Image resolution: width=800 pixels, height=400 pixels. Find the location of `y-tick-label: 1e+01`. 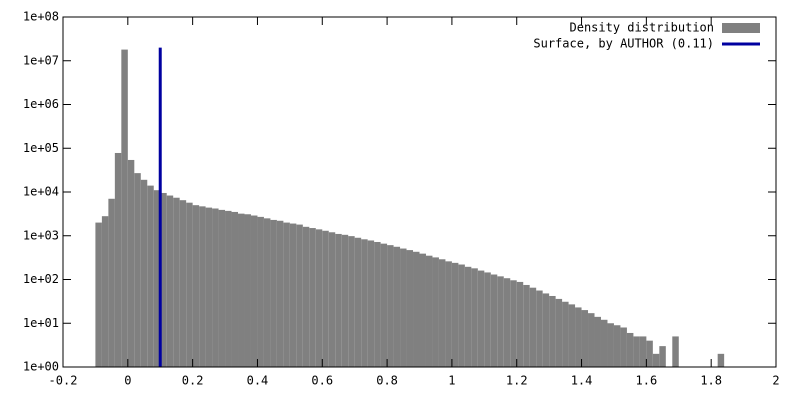

y-tick-label: 1e+01 is located at coordinates (41, 323).